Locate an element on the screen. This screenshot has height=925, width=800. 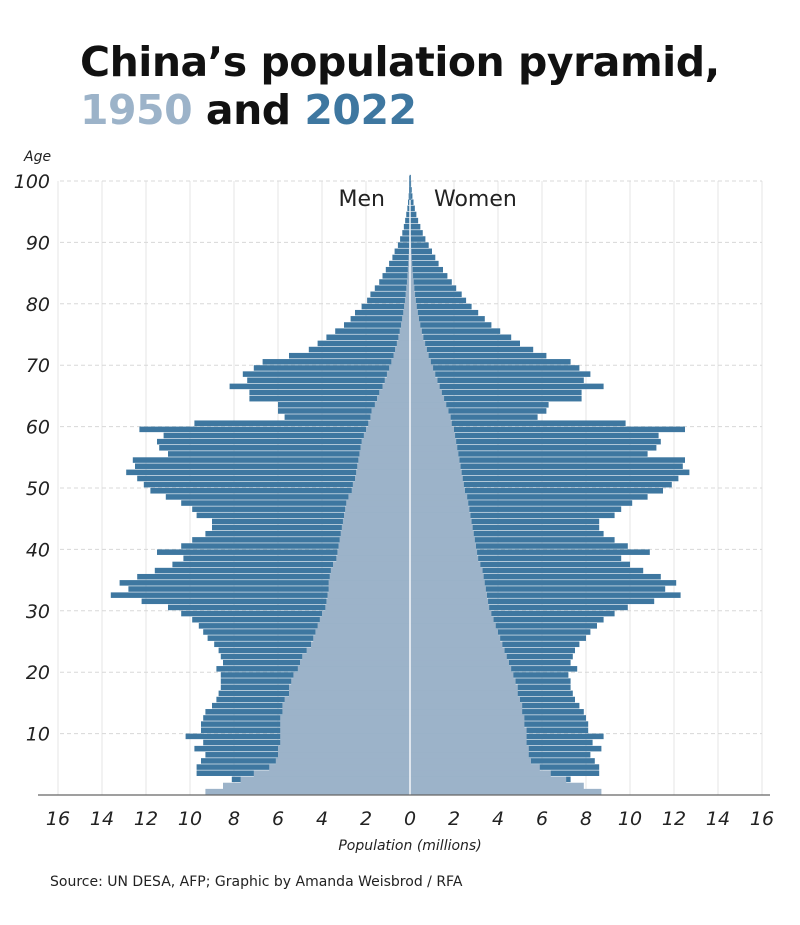
side-label-men: Men is located at coordinates (362, 199).